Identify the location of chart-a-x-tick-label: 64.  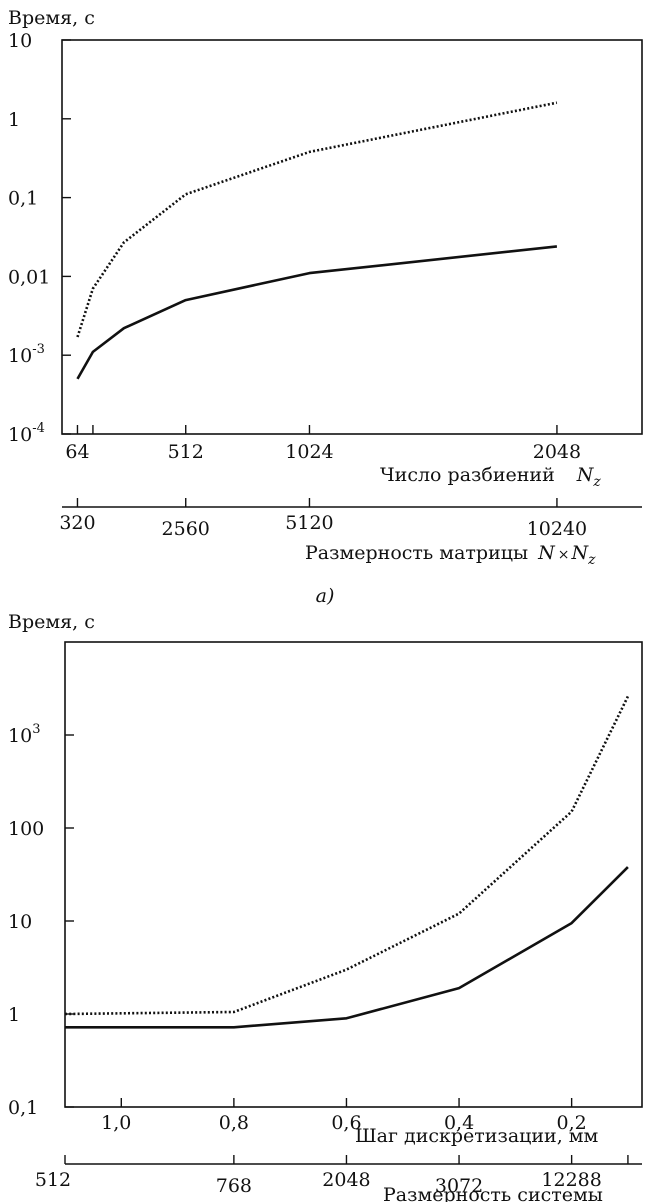
(77, 452).